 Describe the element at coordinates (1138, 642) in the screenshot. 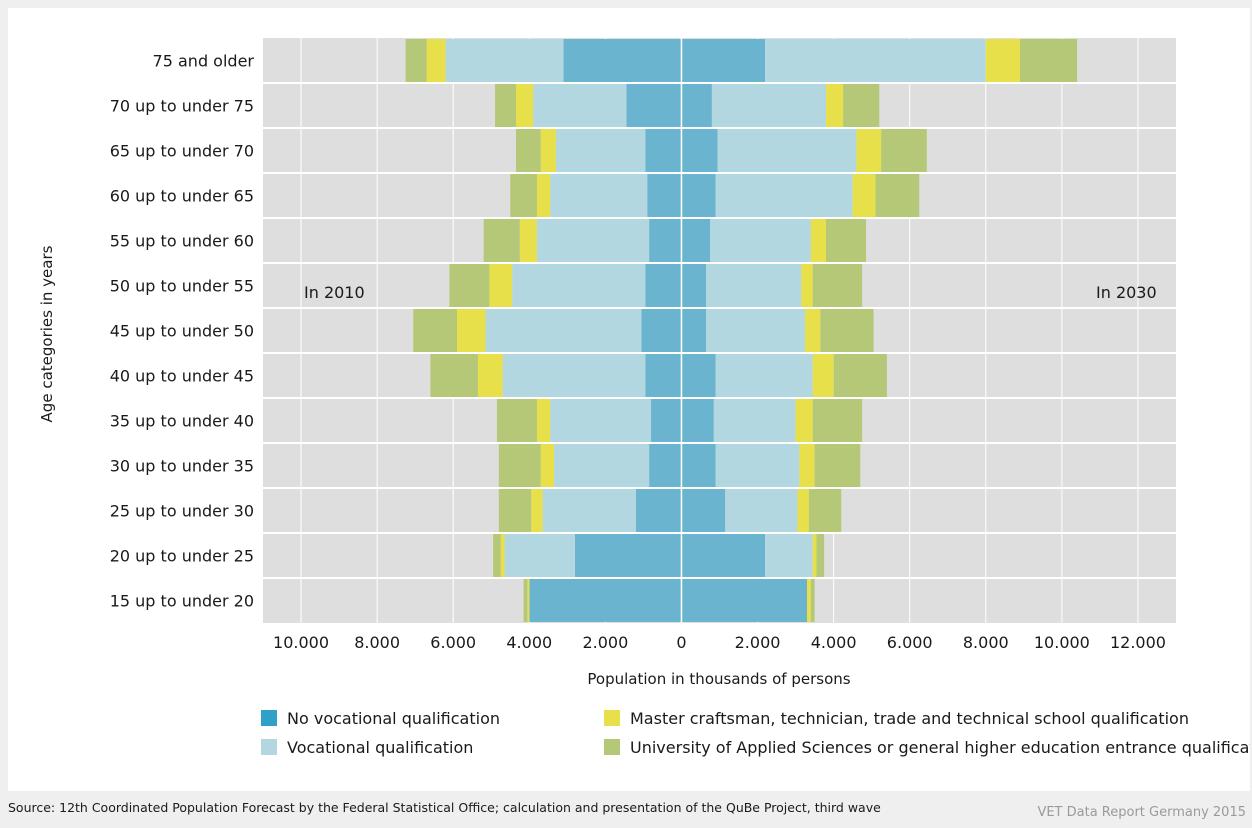

I see `x-tick-label: 12.000` at that location.